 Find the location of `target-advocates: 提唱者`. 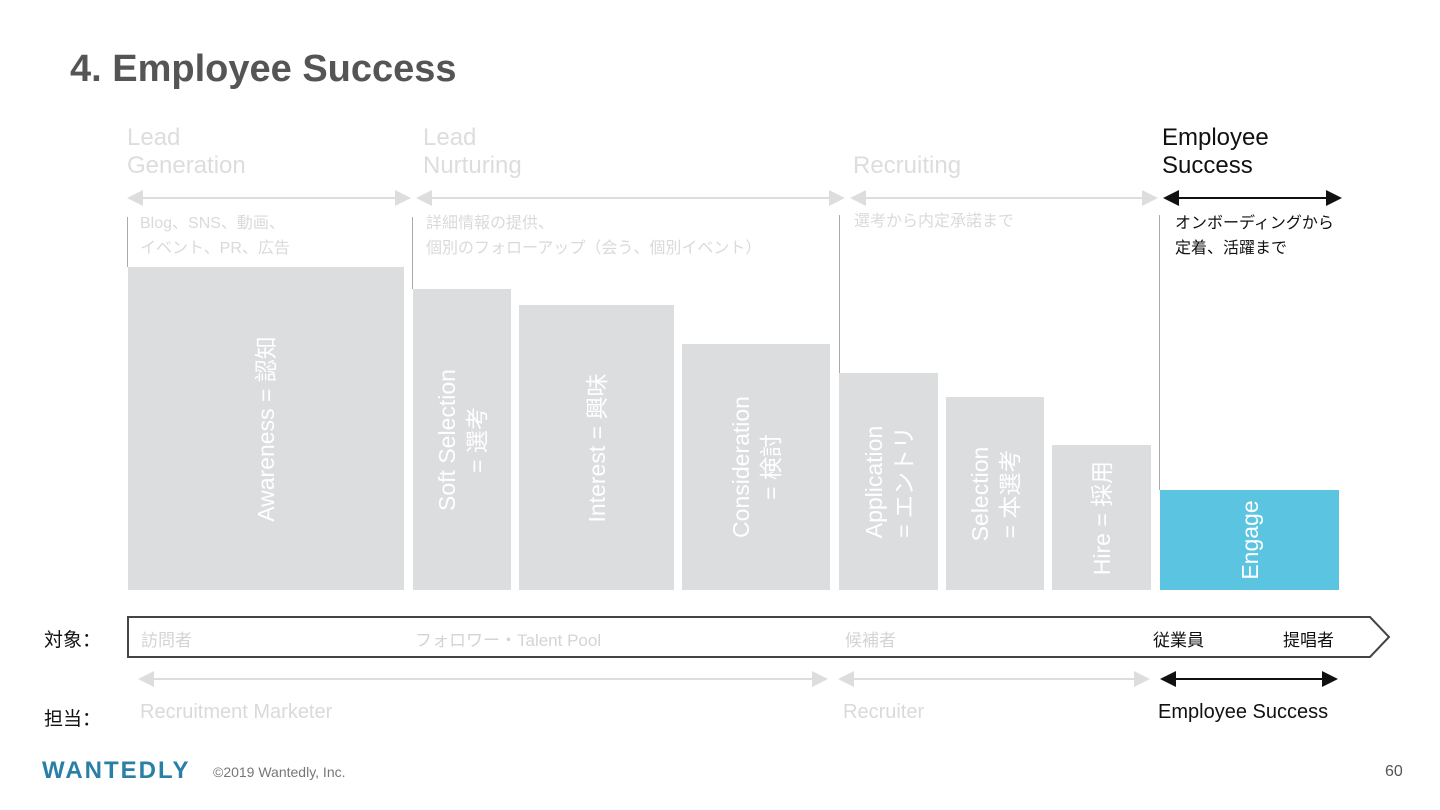

target-advocates: 提唱者 is located at coordinates (1308, 640).